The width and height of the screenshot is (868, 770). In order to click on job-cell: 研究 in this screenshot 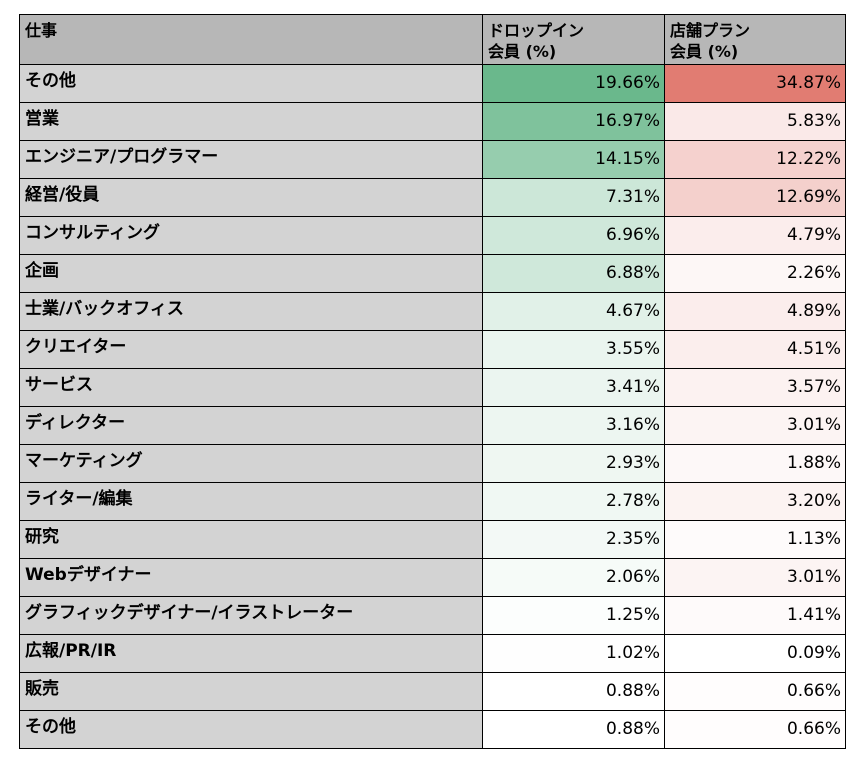, I will do `click(251, 539)`.